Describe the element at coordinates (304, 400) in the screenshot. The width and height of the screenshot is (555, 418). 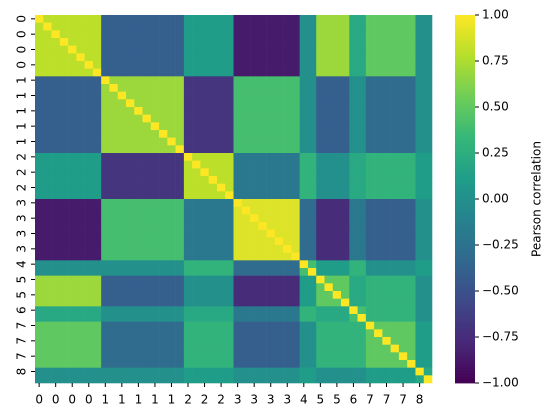
I see `x-tick-label: 4` at that location.